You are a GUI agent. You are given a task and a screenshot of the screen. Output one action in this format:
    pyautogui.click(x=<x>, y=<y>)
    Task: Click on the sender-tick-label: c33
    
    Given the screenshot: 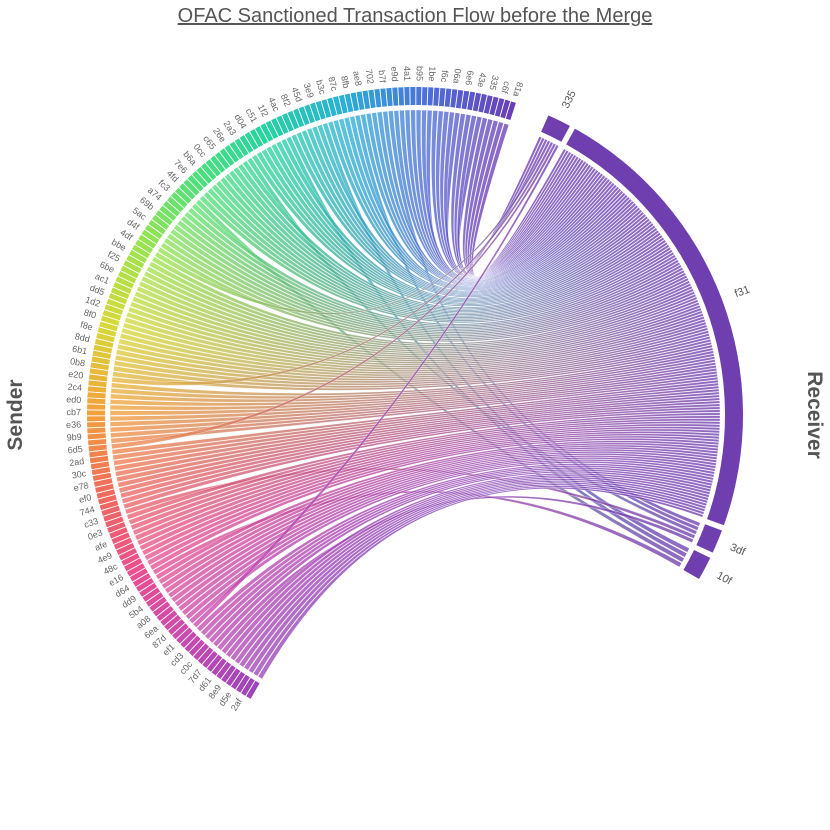 What is the action you would take?
    pyautogui.click(x=91, y=523)
    